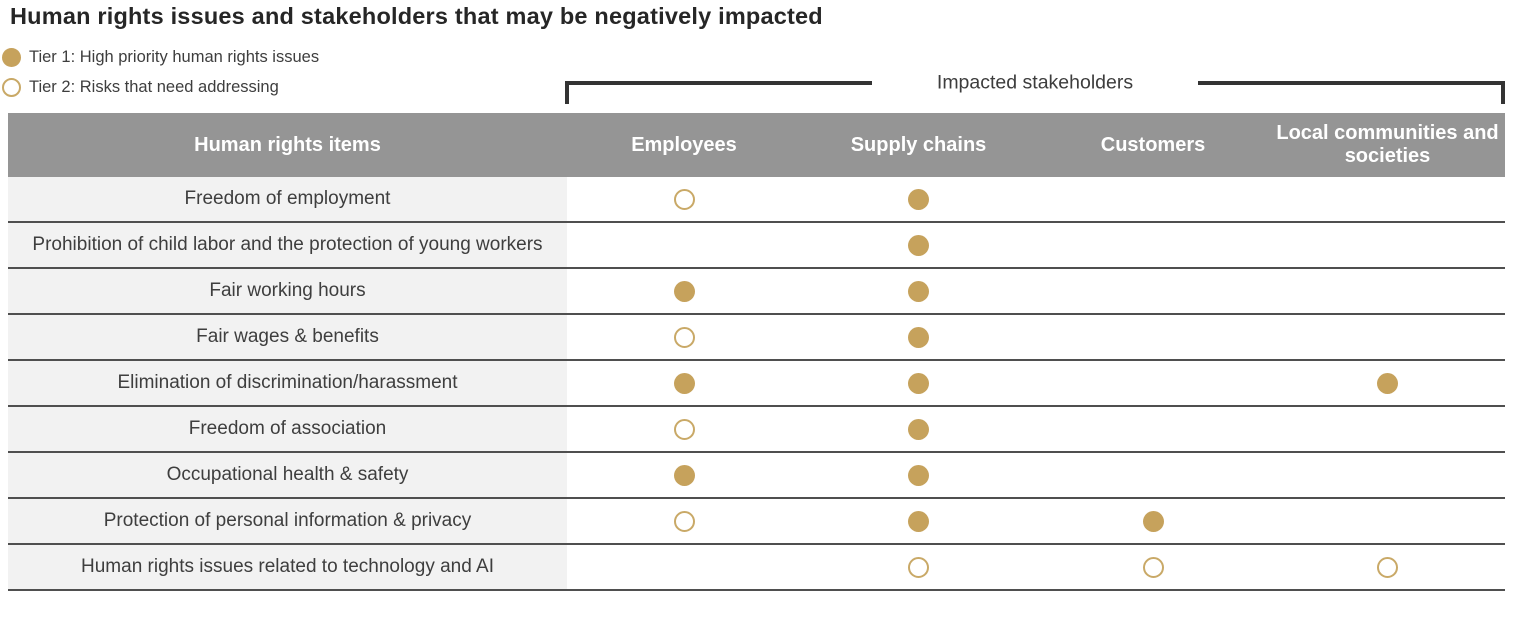 This screenshot has width=1513, height=618. Describe the element at coordinates (287, 475) in the screenshot. I see `human-rights-item-label: Occupational health & safety` at that location.